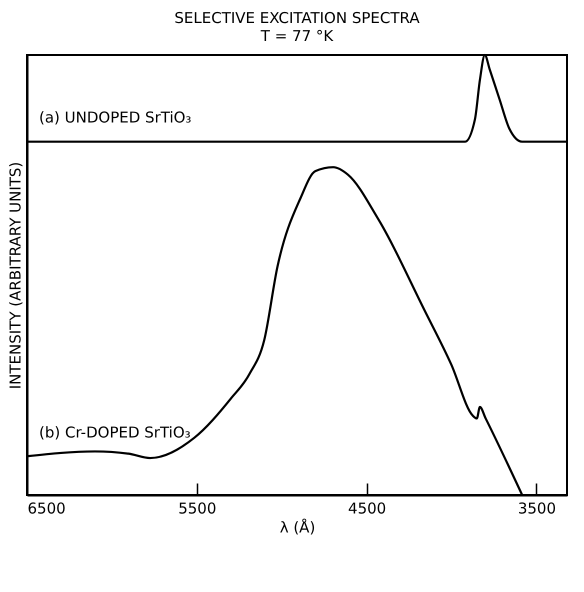  Describe the element at coordinates (115, 432) in the screenshot. I see `series-label: (b) Cr-DOPED SrTiO₃` at that location.